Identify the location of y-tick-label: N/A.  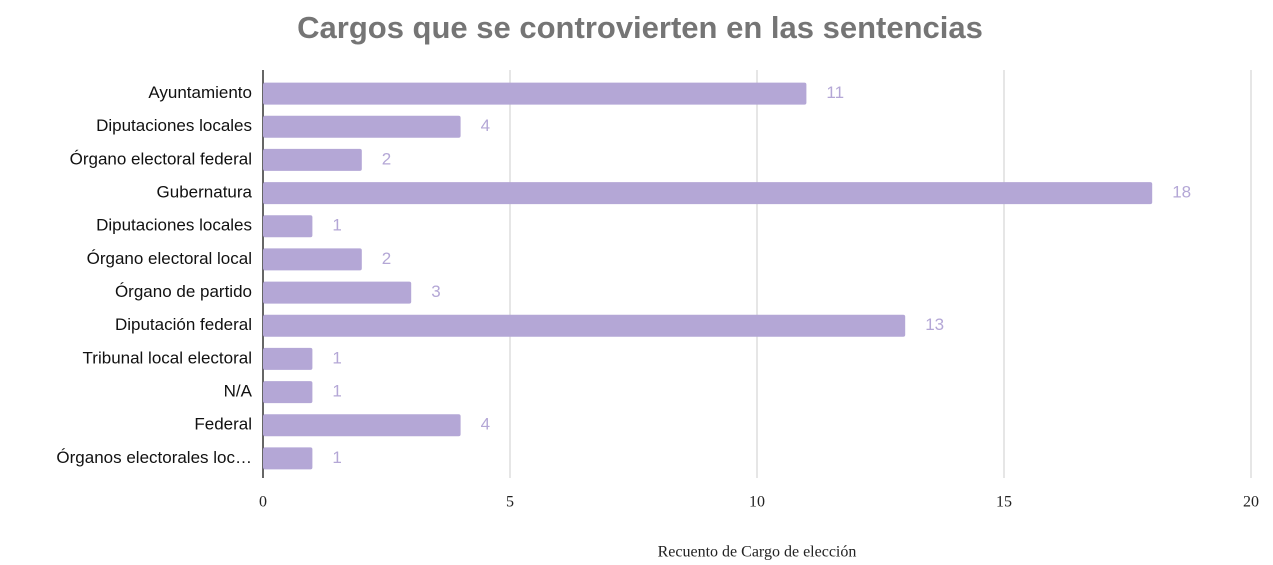
(238, 391).